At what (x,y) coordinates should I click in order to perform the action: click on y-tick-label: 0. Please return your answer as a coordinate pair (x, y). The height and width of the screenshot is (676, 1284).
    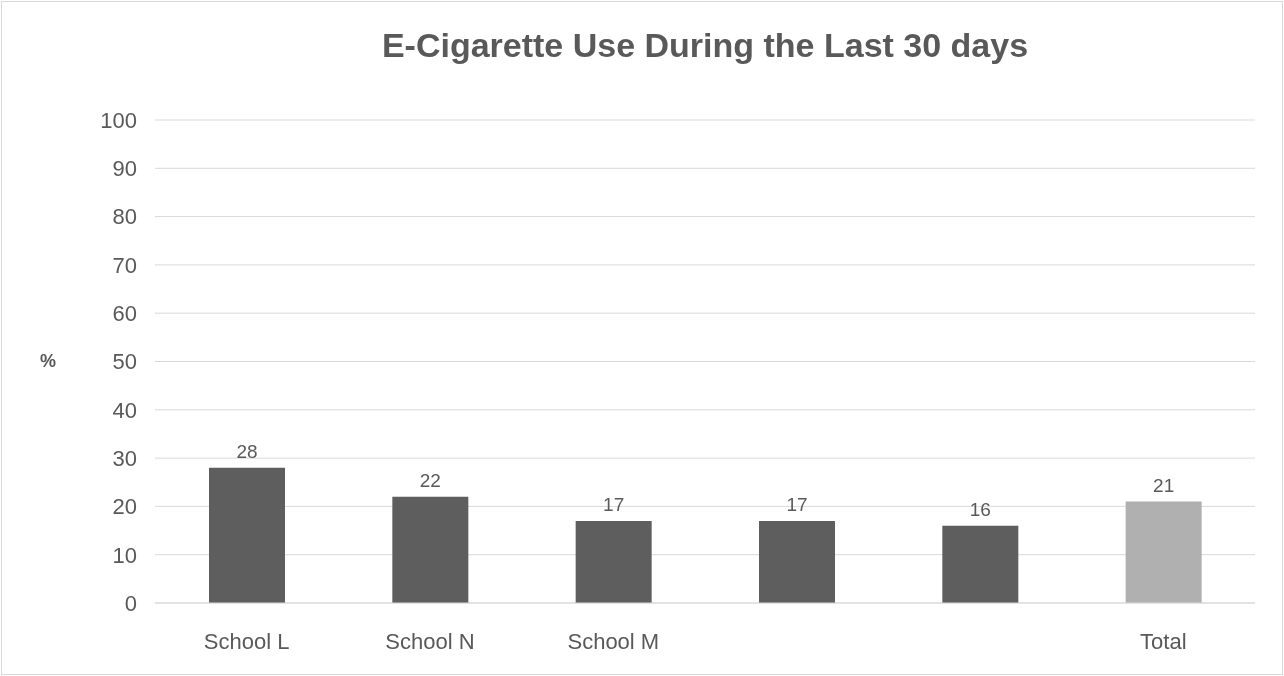
    Looking at the image, I should click on (130, 603).